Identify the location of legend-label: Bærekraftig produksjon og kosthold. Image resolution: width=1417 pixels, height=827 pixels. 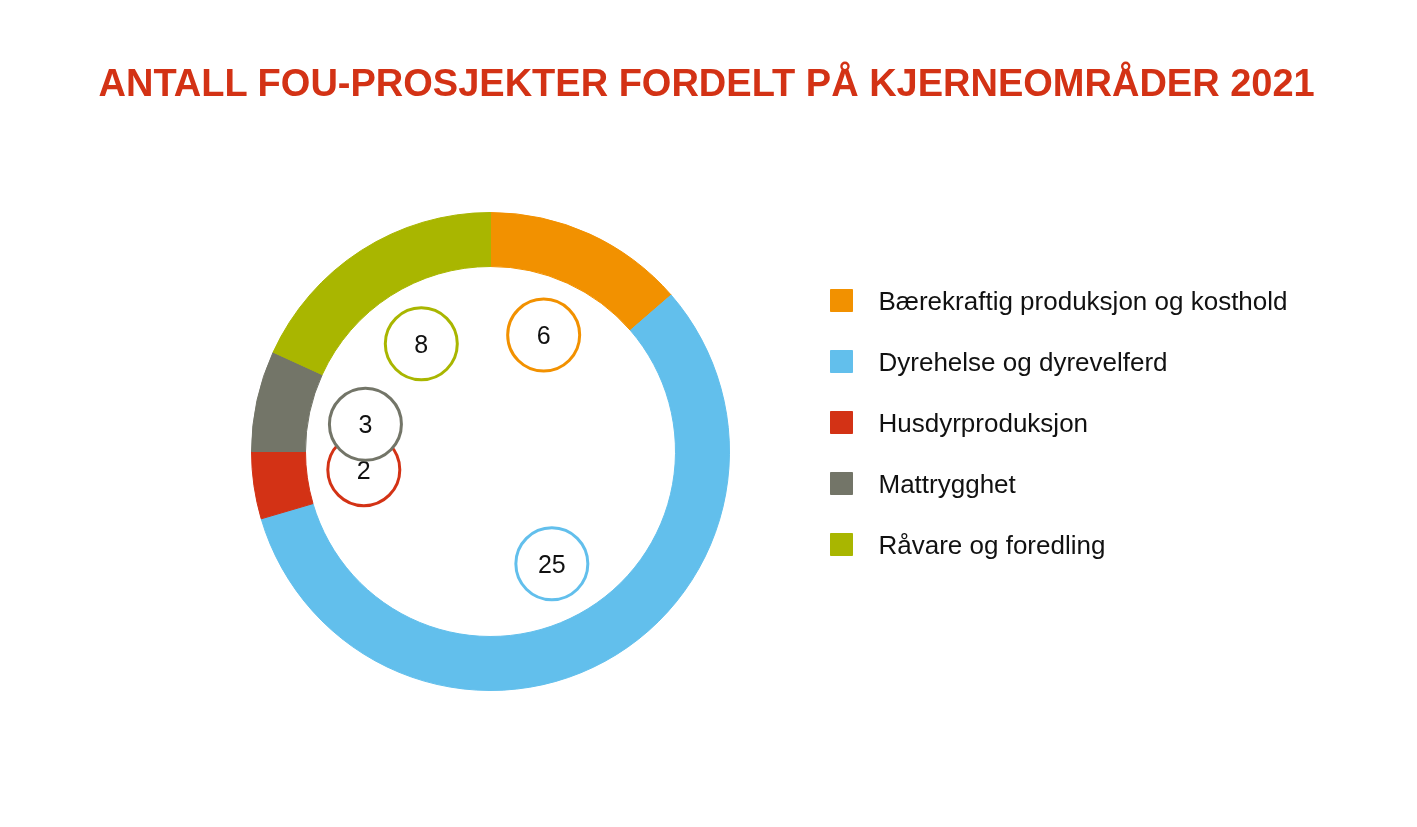
(1083, 300).